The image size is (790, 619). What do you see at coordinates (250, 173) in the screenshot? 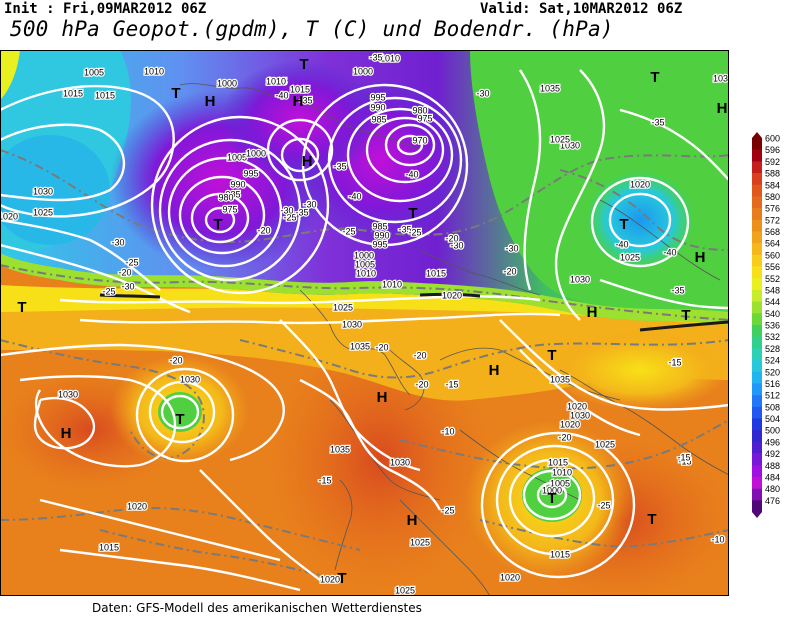
I see `isobar-label: 995` at bounding box center [250, 173].